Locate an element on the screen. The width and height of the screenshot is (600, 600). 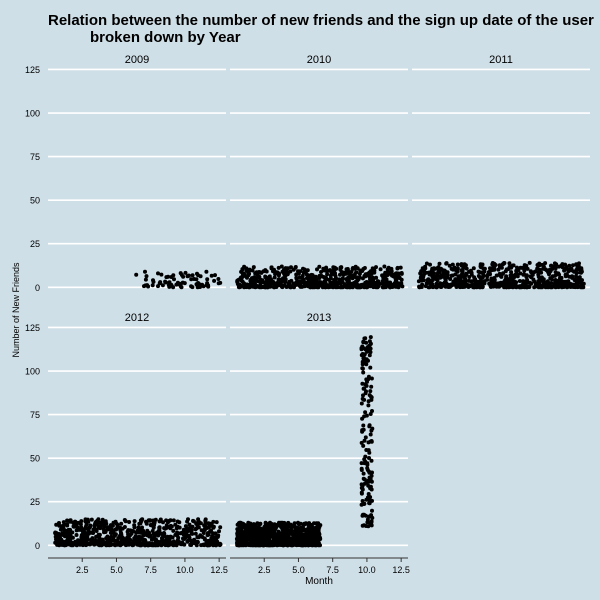
y-tick-label: 0 is located at coordinates (37, 546).